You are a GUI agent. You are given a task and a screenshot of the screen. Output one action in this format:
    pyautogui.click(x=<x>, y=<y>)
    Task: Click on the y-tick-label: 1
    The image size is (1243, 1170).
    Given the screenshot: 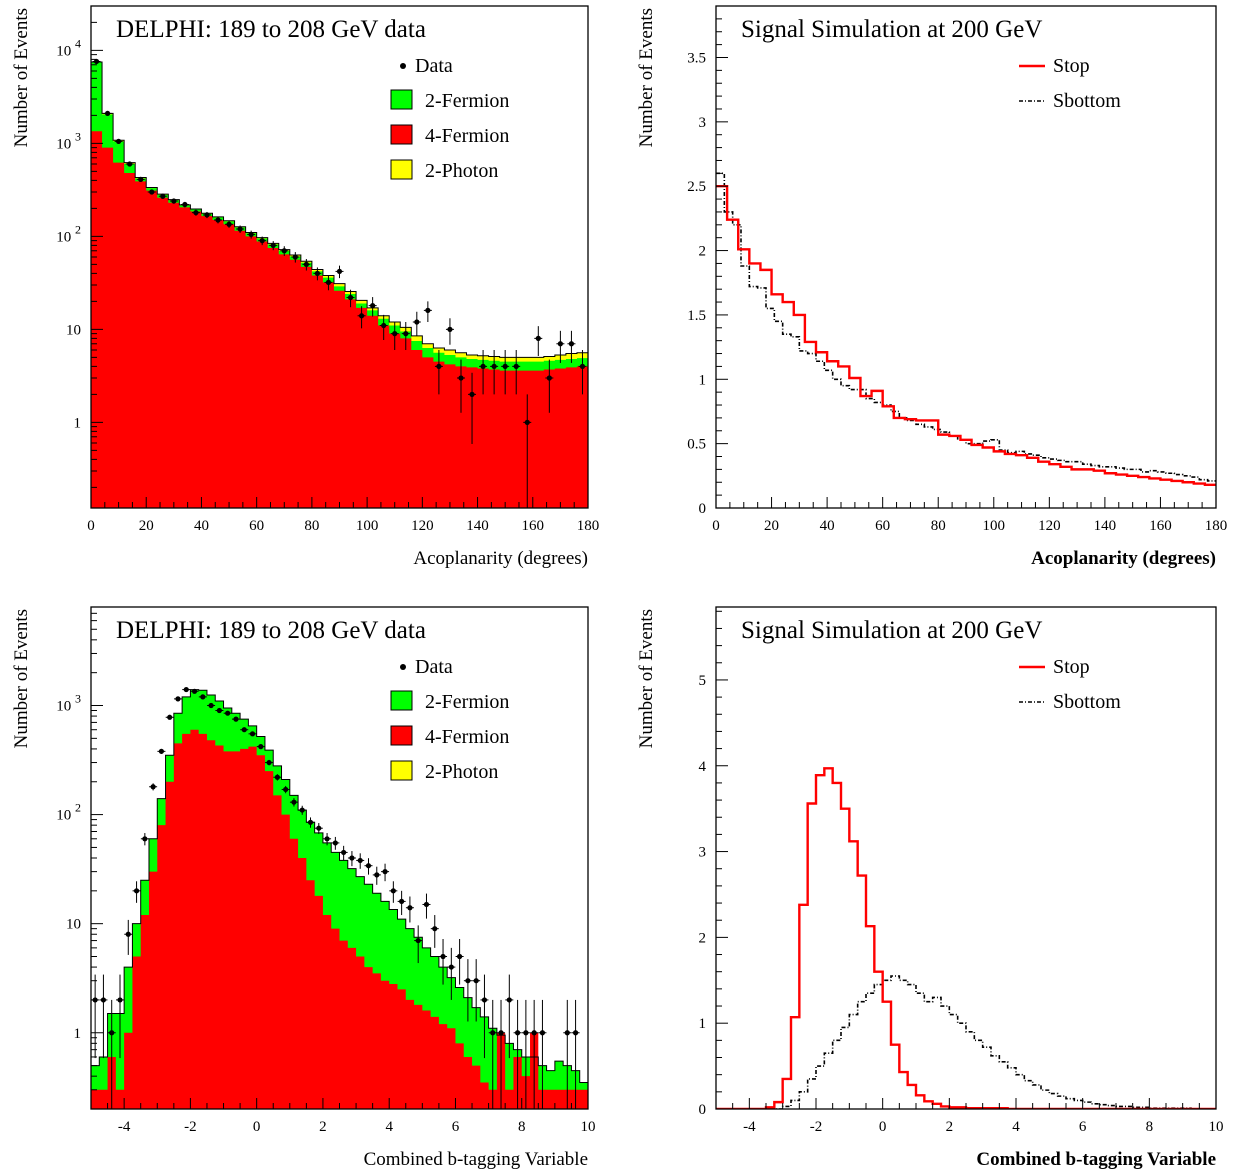 What is the action you would take?
    pyautogui.click(x=703, y=380)
    